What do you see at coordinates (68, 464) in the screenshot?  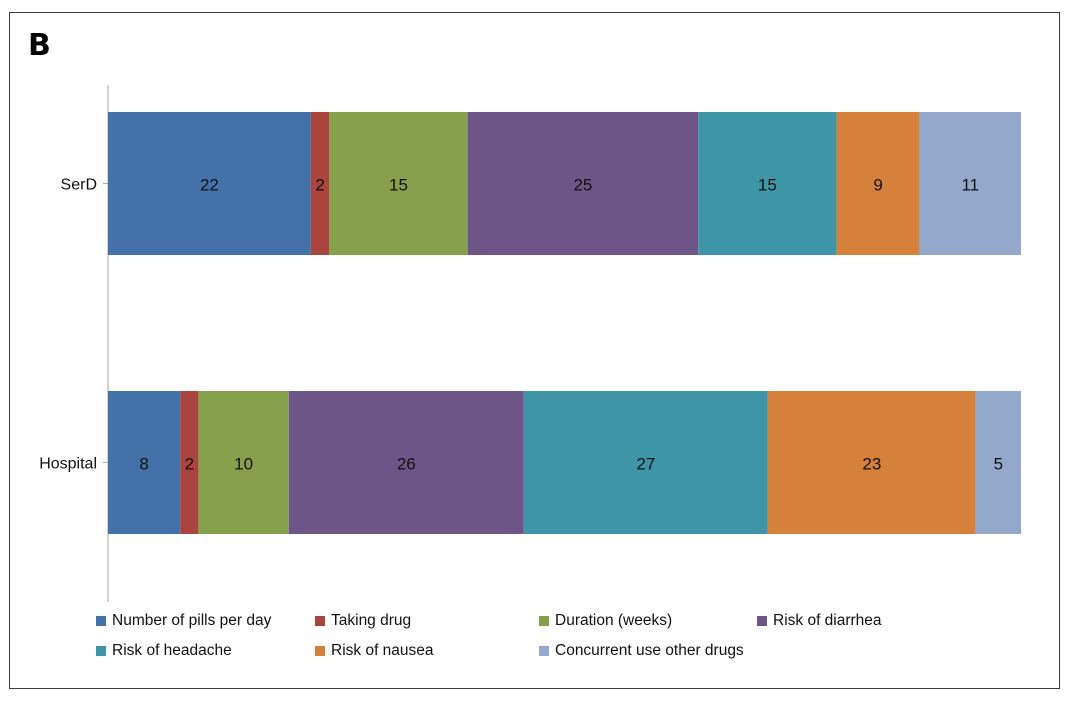 I see `category-label: Hospital` at bounding box center [68, 464].